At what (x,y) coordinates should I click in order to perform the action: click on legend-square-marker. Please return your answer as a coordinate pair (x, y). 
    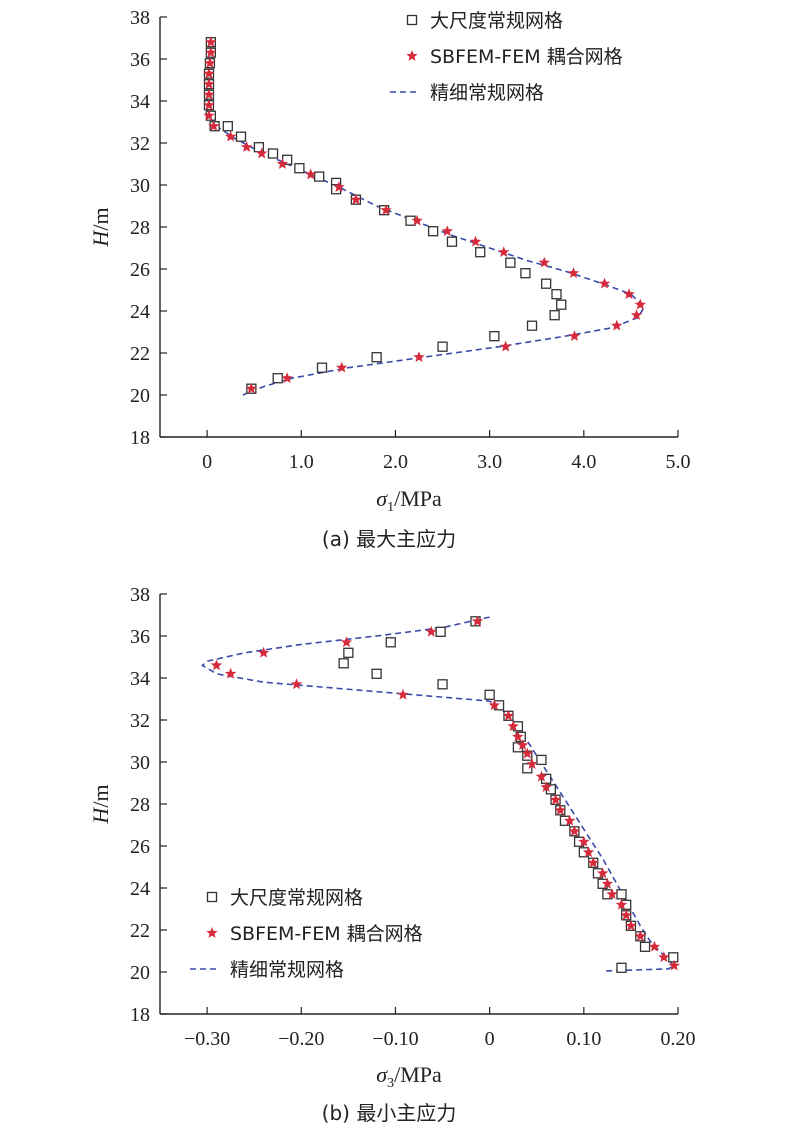
    Looking at the image, I should click on (212, 897).